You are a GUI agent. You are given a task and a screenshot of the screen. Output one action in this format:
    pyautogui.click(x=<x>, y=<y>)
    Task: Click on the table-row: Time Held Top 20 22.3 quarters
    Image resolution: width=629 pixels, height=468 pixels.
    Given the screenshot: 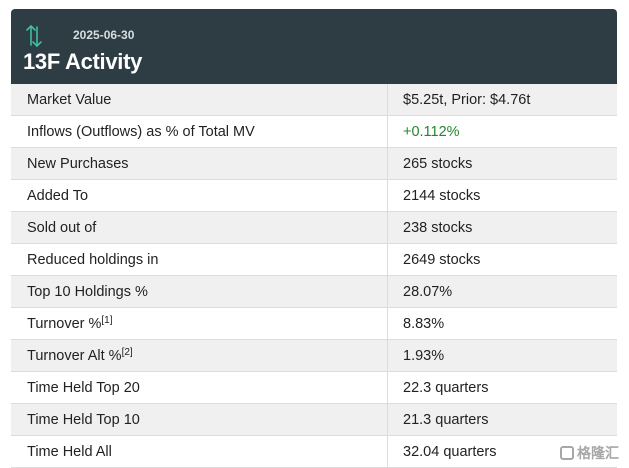 What is the action you would take?
    pyautogui.click(x=314, y=388)
    